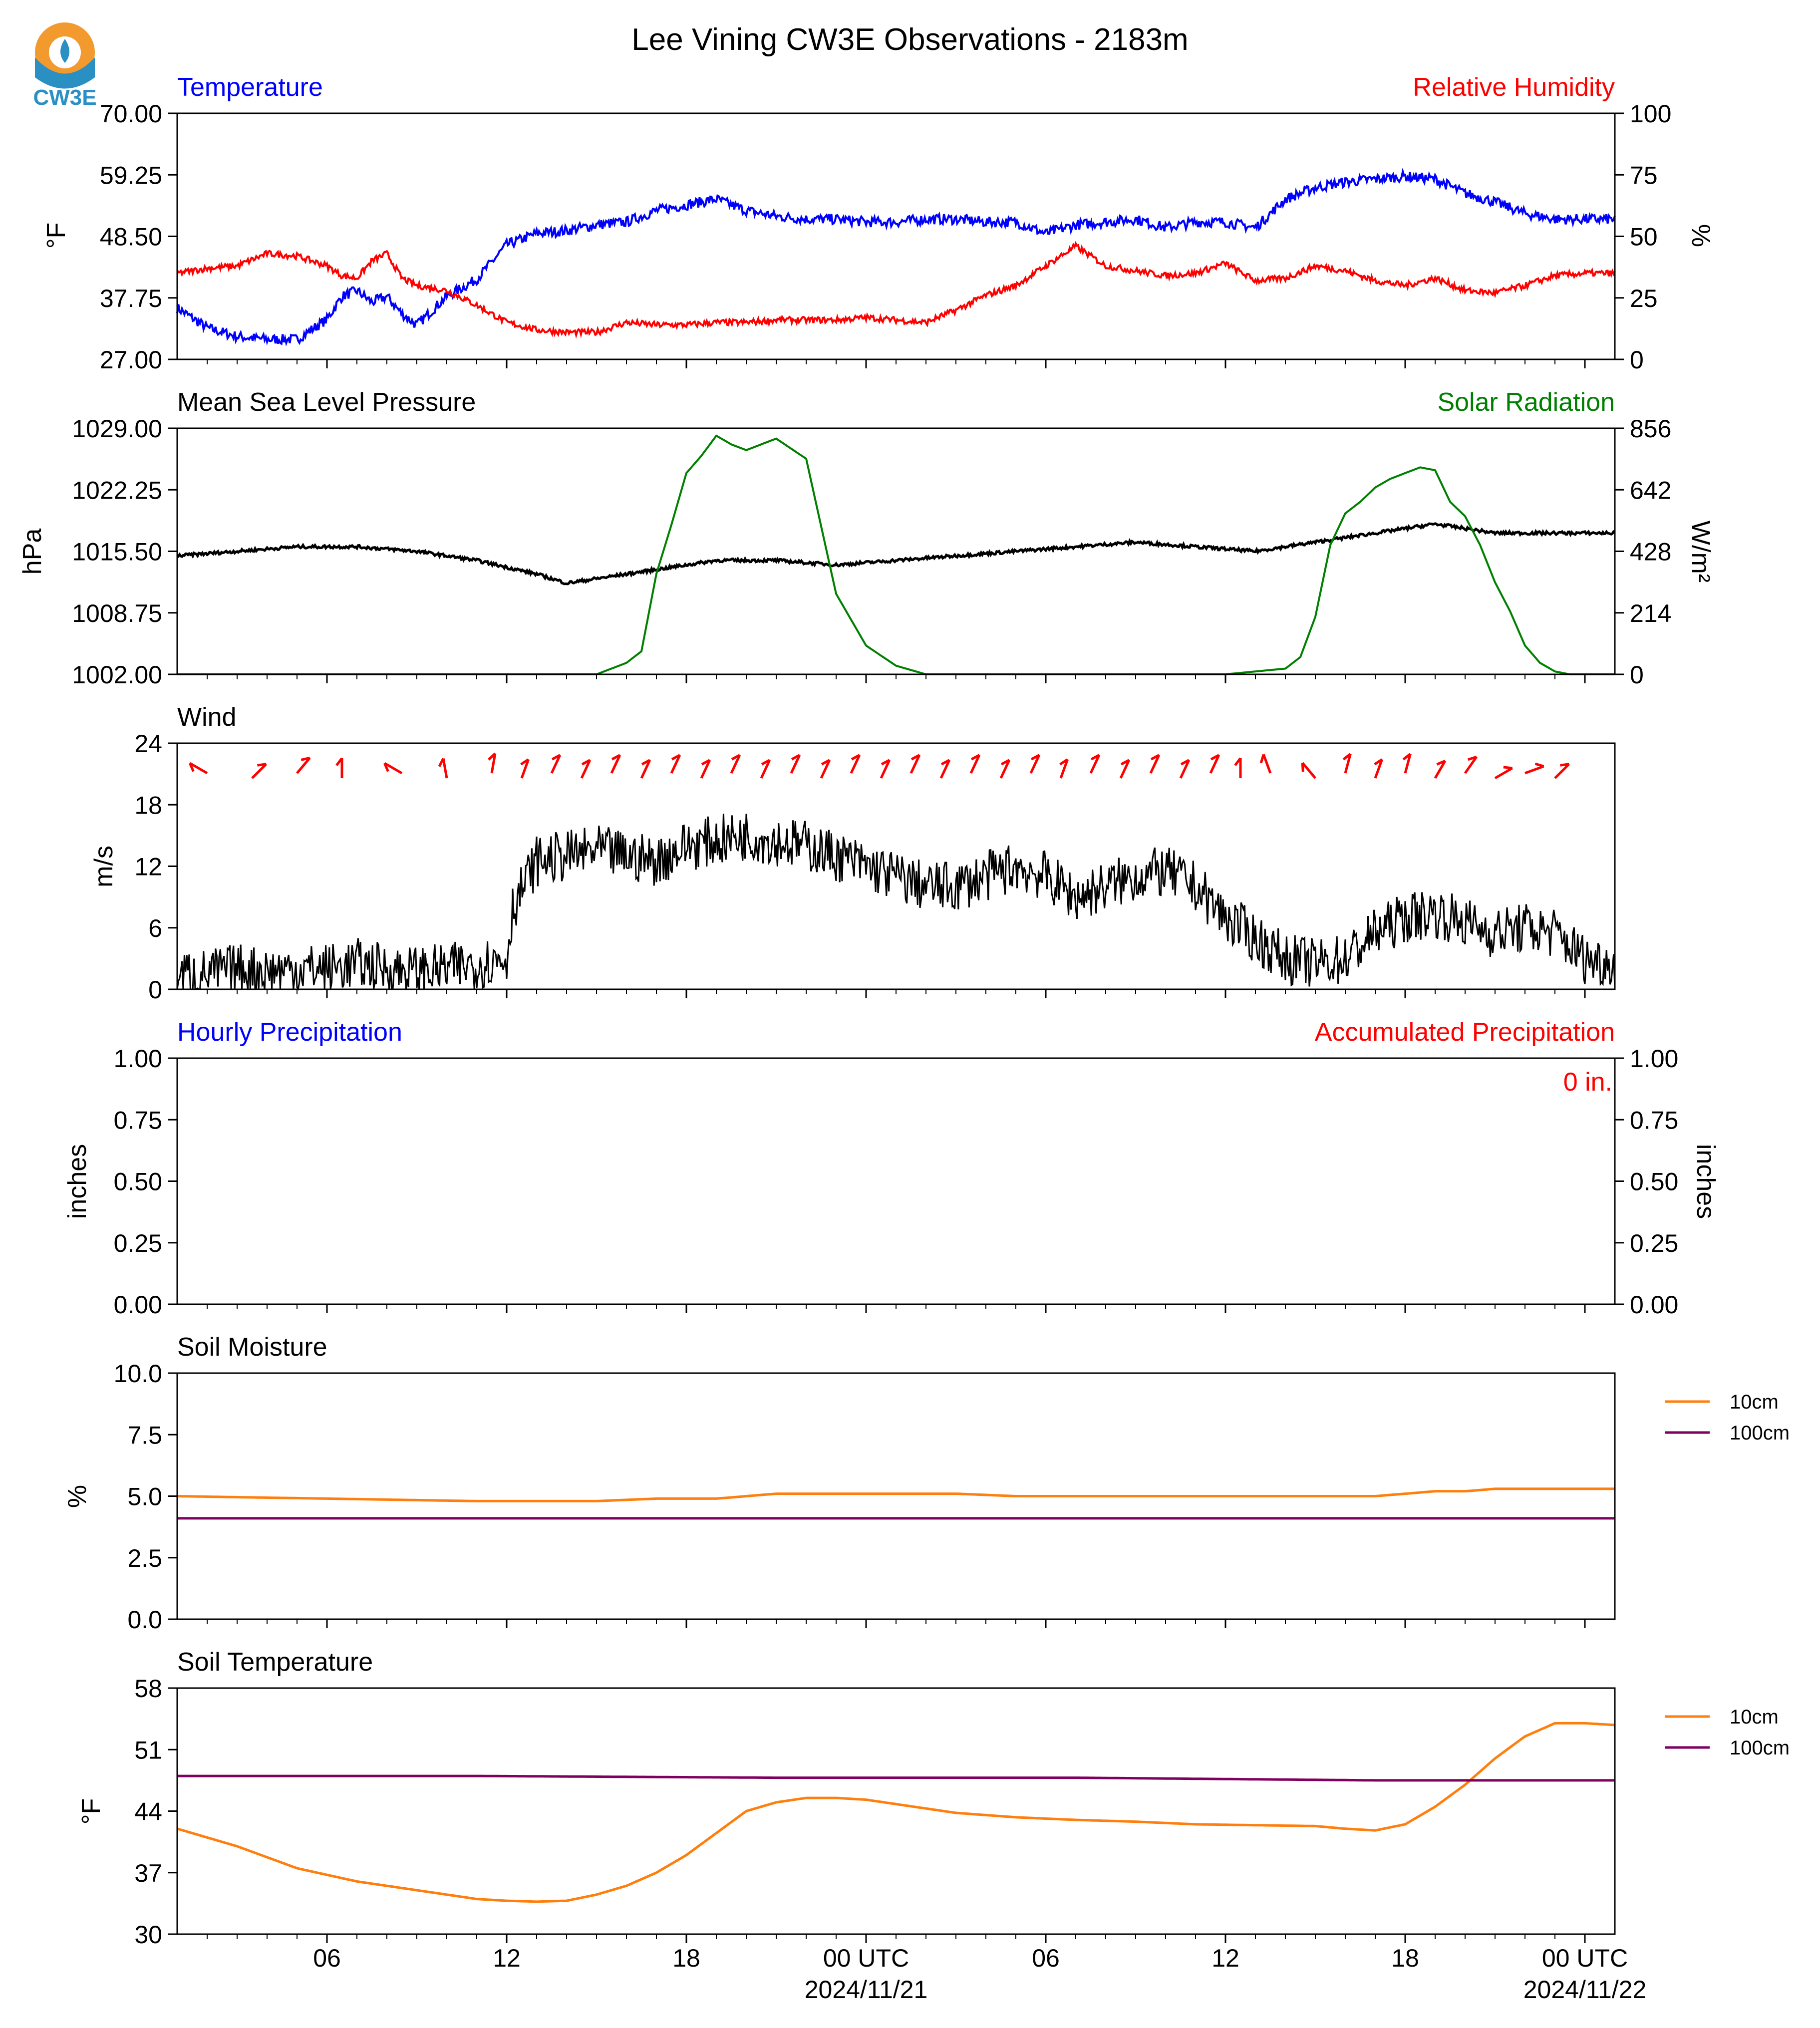 This screenshot has width=1820, height=2028. I want to click on y-tick-label: 0.50, so click(1654, 1182).